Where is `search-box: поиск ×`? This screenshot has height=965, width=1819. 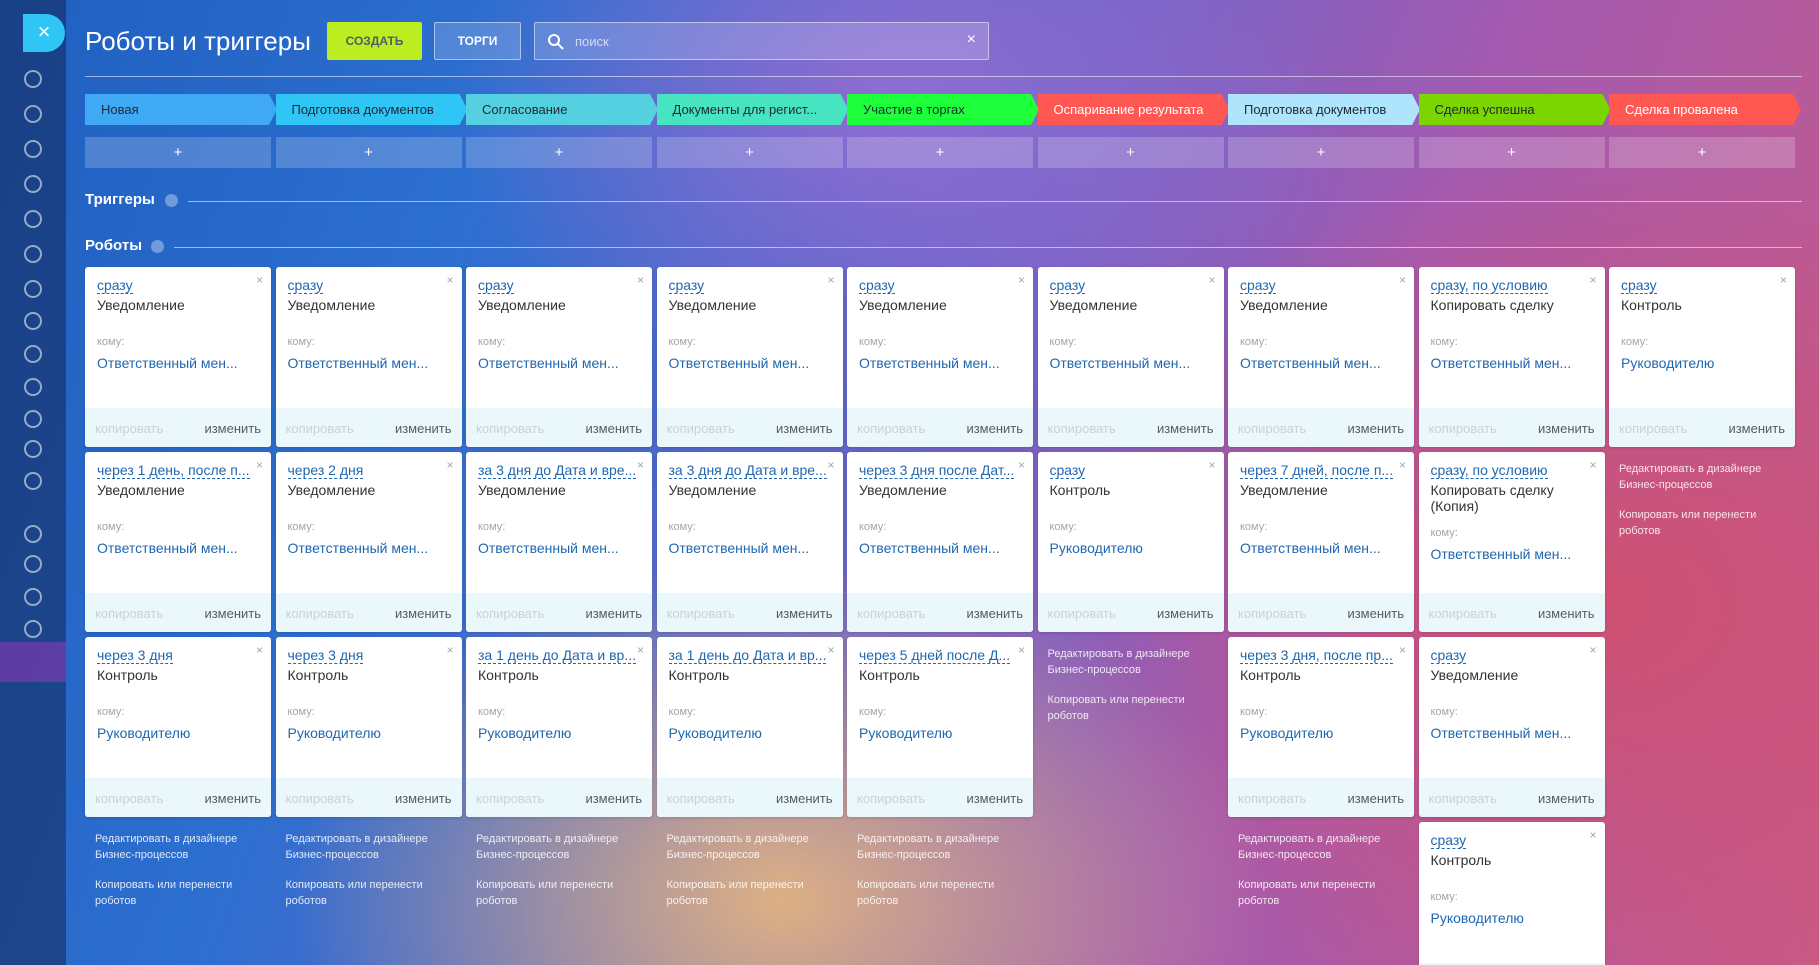
search-box: поиск × is located at coordinates (761, 41).